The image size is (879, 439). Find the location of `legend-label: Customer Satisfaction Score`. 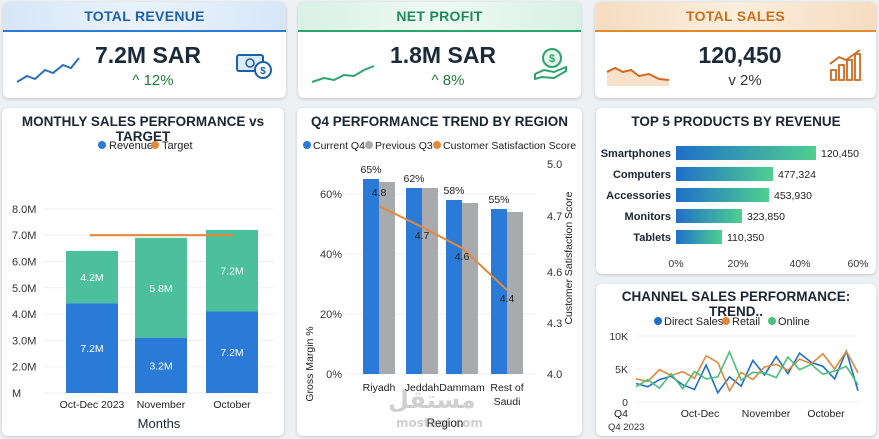

legend-label: Customer Satisfaction Score is located at coordinates (509, 146).